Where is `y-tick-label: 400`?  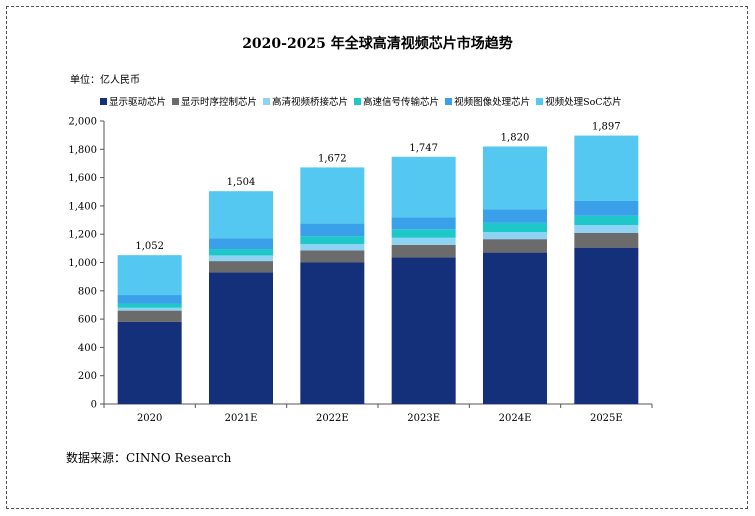 y-tick-label: 400 is located at coordinates (87, 348).